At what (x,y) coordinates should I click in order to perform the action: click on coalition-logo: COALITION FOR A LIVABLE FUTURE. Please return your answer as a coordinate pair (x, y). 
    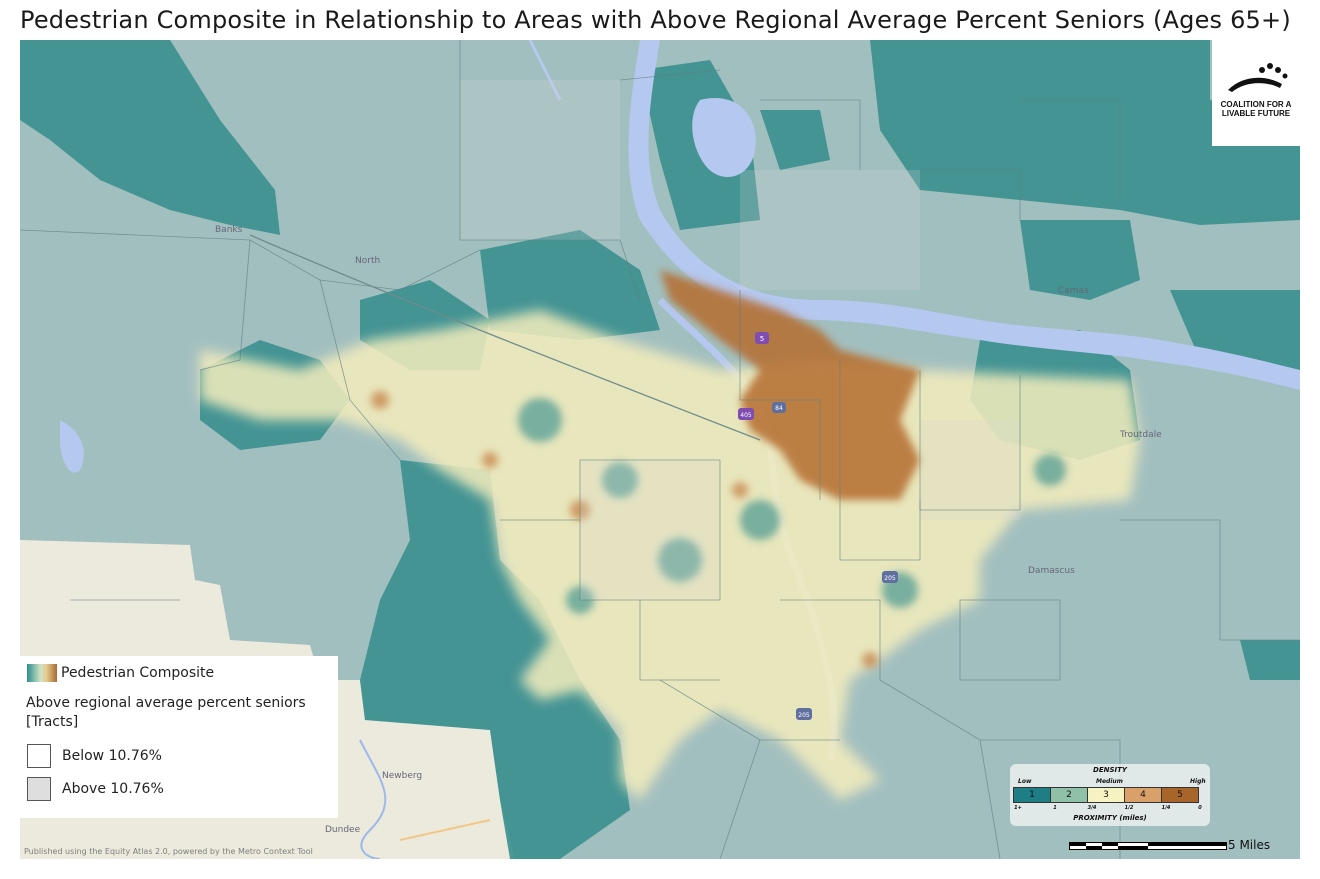
    Looking at the image, I should click on (1256, 93).